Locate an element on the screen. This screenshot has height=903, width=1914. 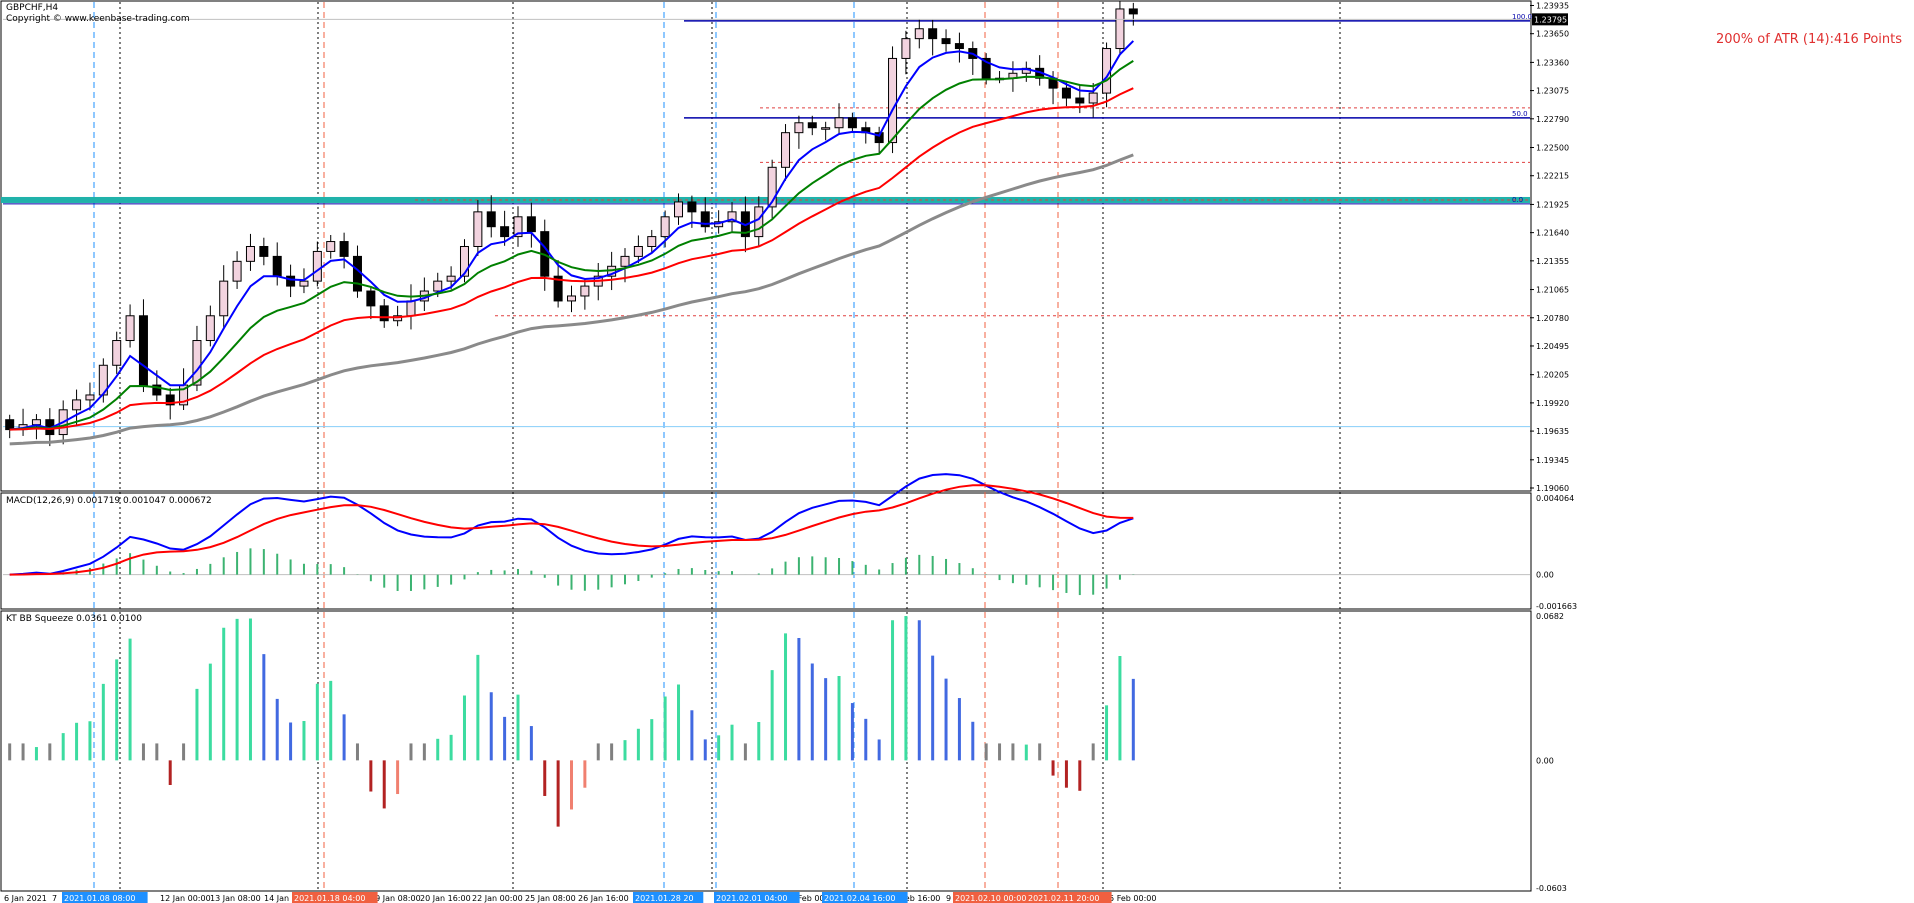
macd-line is located at coordinates (571, 524).